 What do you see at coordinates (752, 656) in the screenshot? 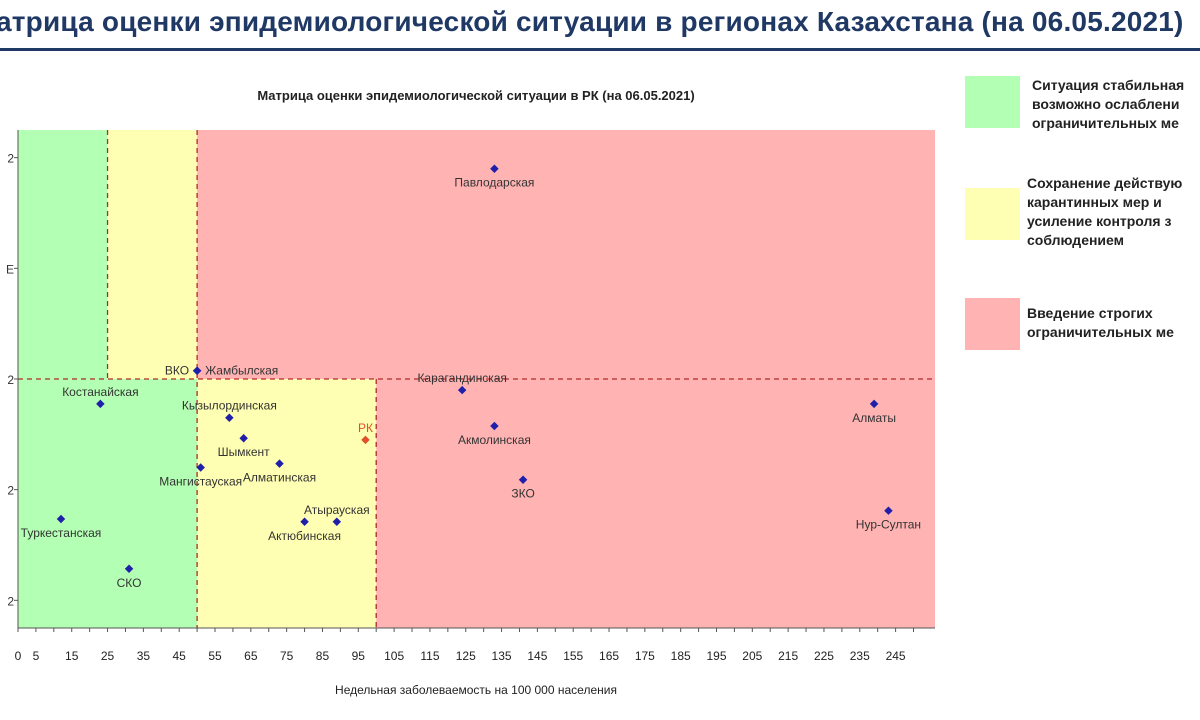
I see `x-tick-label: 205` at bounding box center [752, 656].